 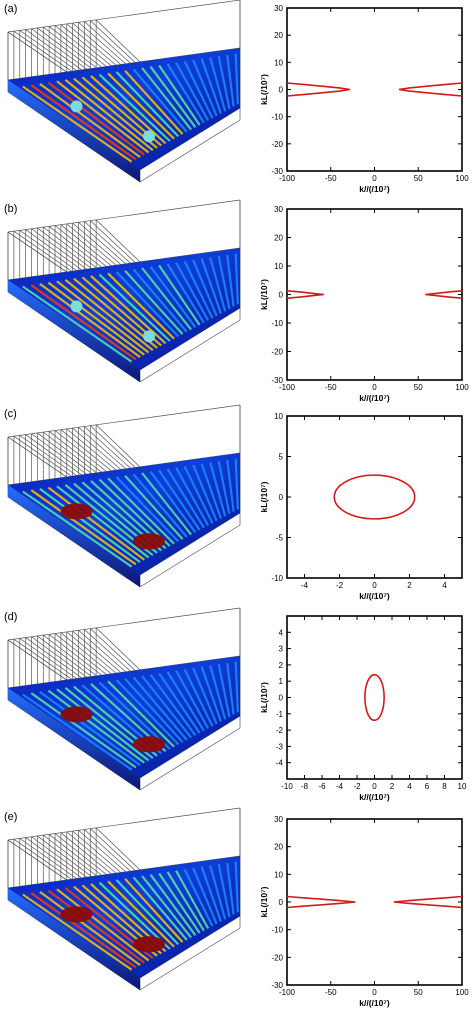 What do you see at coordinates (374, 797) in the screenshot?
I see `x-axis-label: k//(/10⁷)` at bounding box center [374, 797].